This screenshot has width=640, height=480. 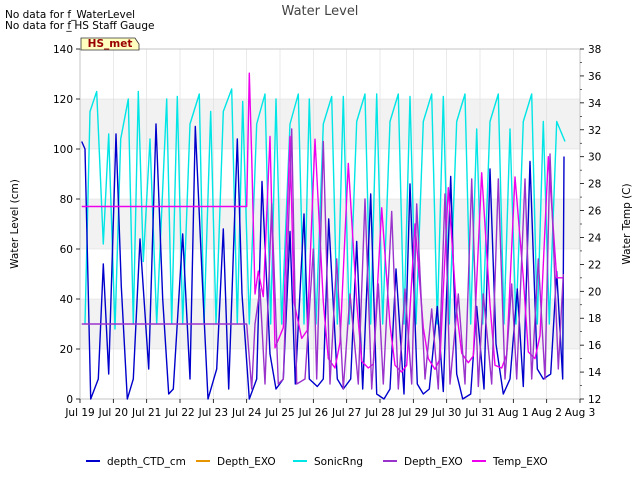 I want to click on x-tick-label: Jul 31, so click(x=479, y=413).